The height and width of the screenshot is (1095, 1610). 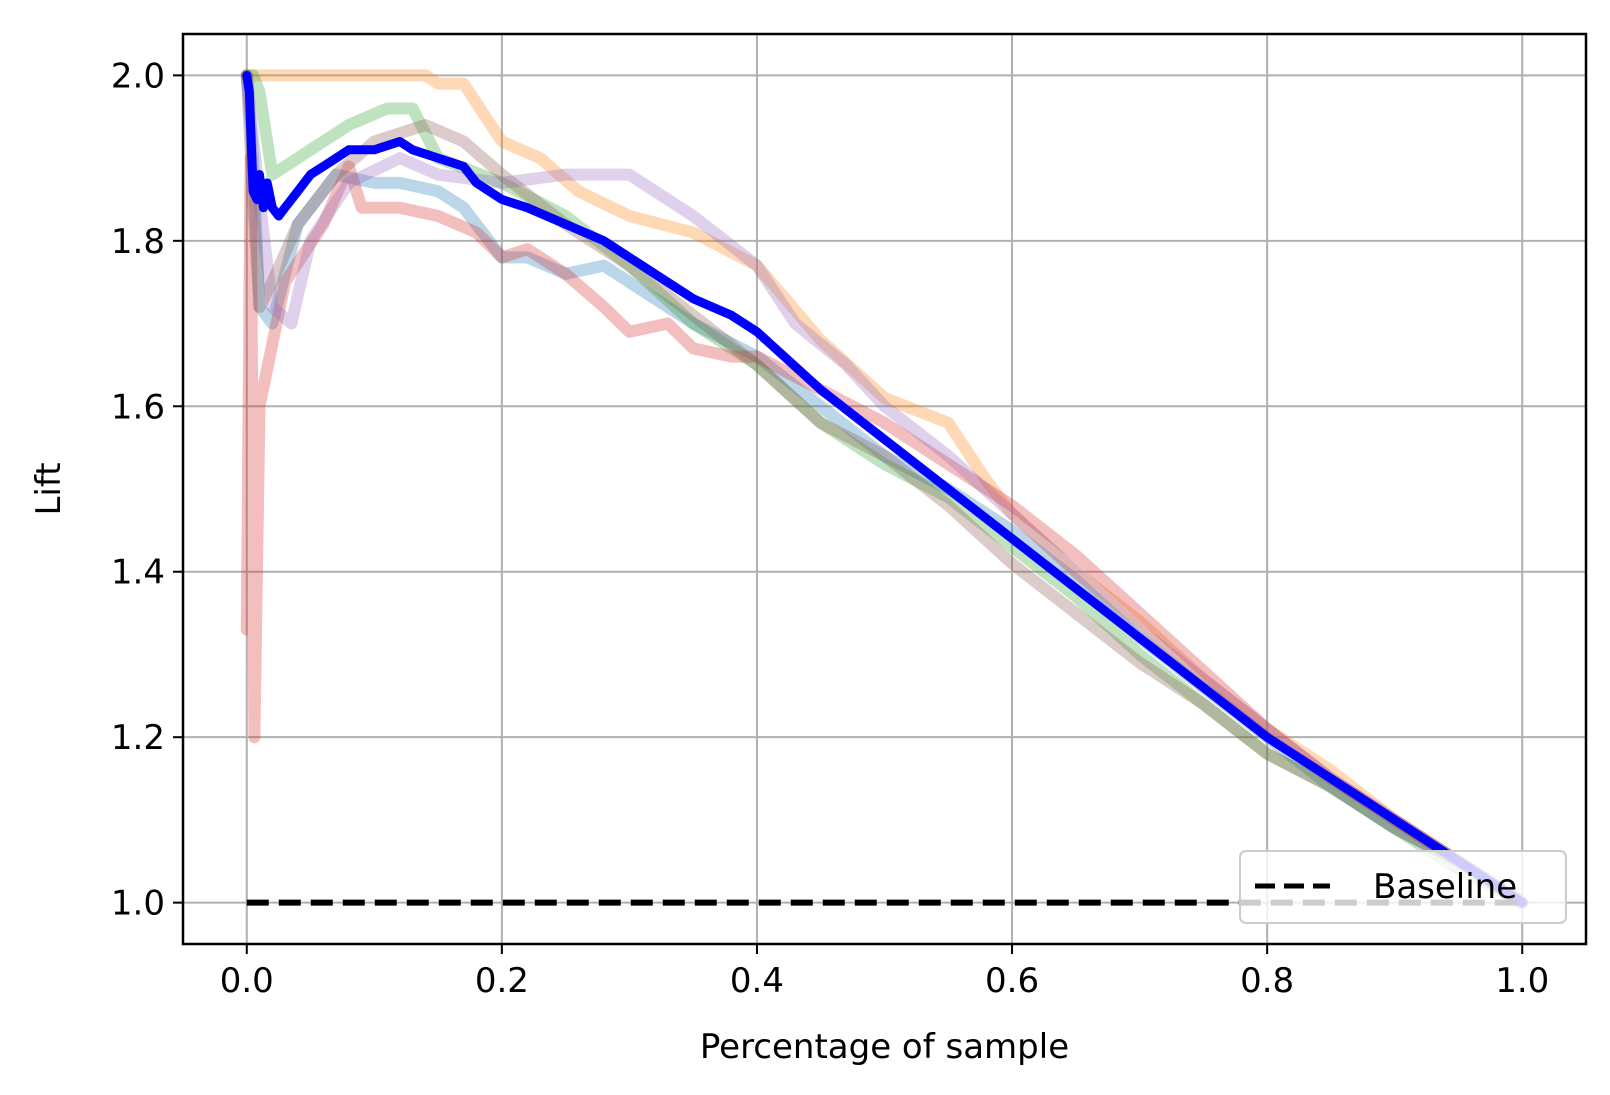 I want to click on y-axis-label: Lift, so click(x=49, y=488).